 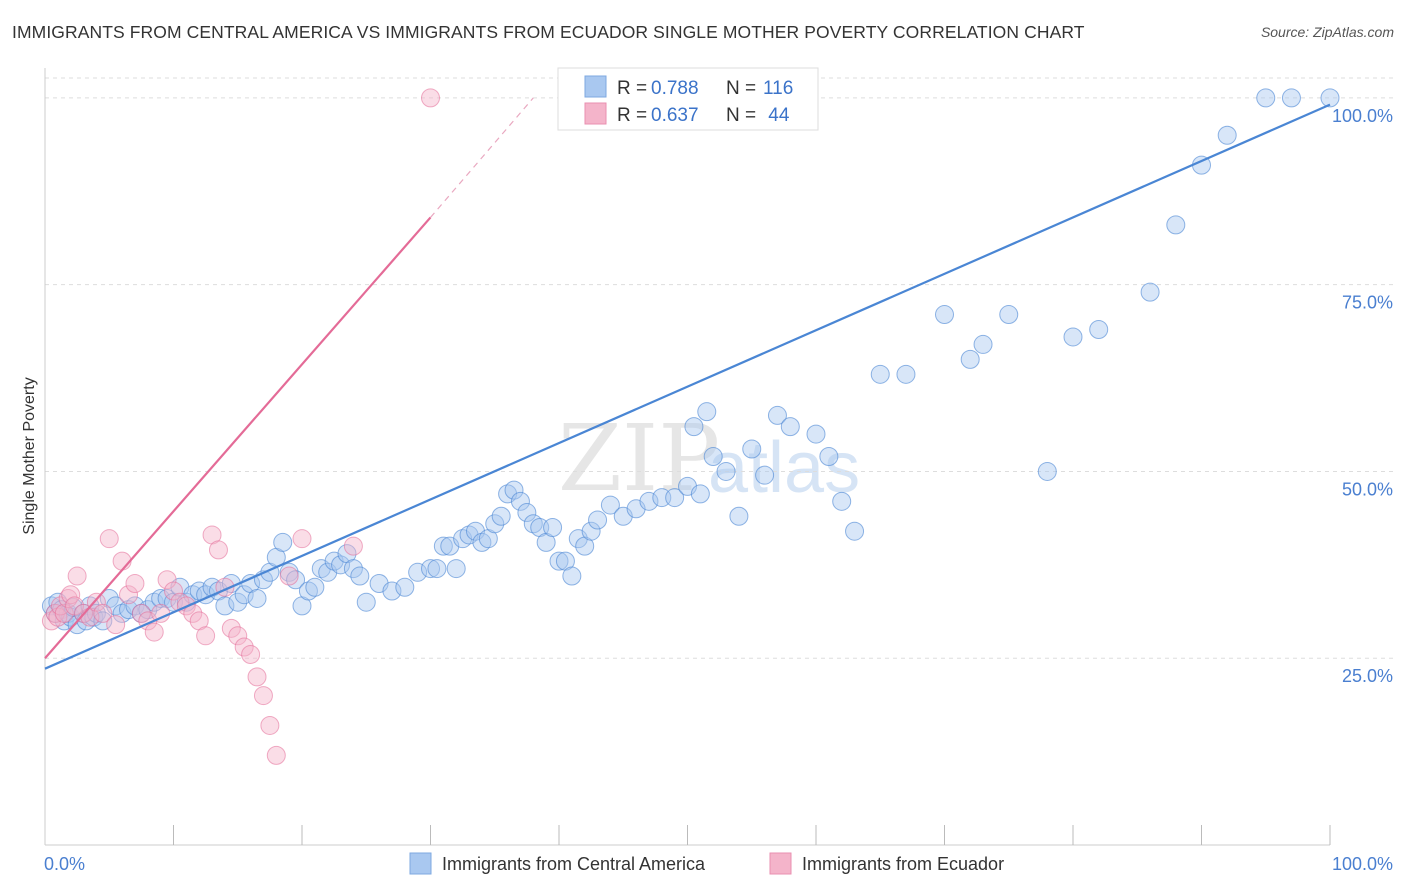 I want to click on stats-n-label-blue: N =, so click(x=741, y=88).